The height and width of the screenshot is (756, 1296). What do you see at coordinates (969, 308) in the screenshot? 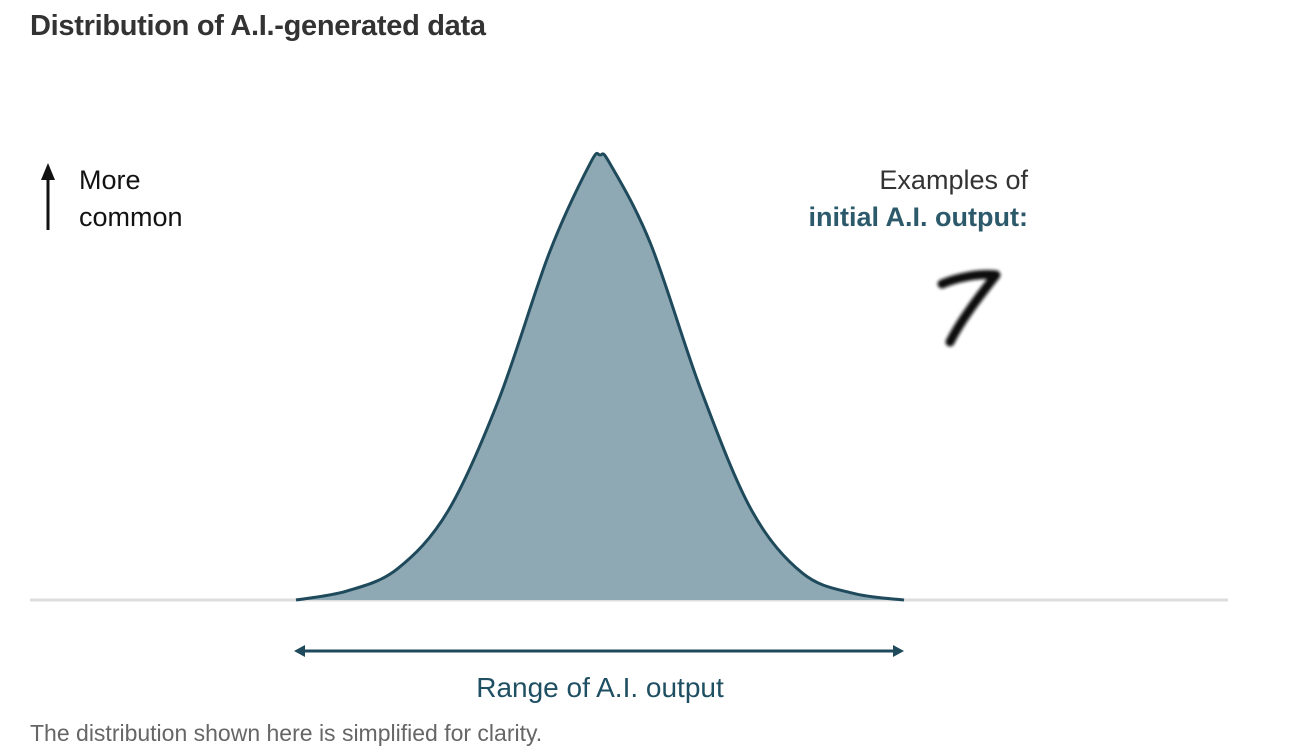
I see `sample-digit-image` at bounding box center [969, 308].